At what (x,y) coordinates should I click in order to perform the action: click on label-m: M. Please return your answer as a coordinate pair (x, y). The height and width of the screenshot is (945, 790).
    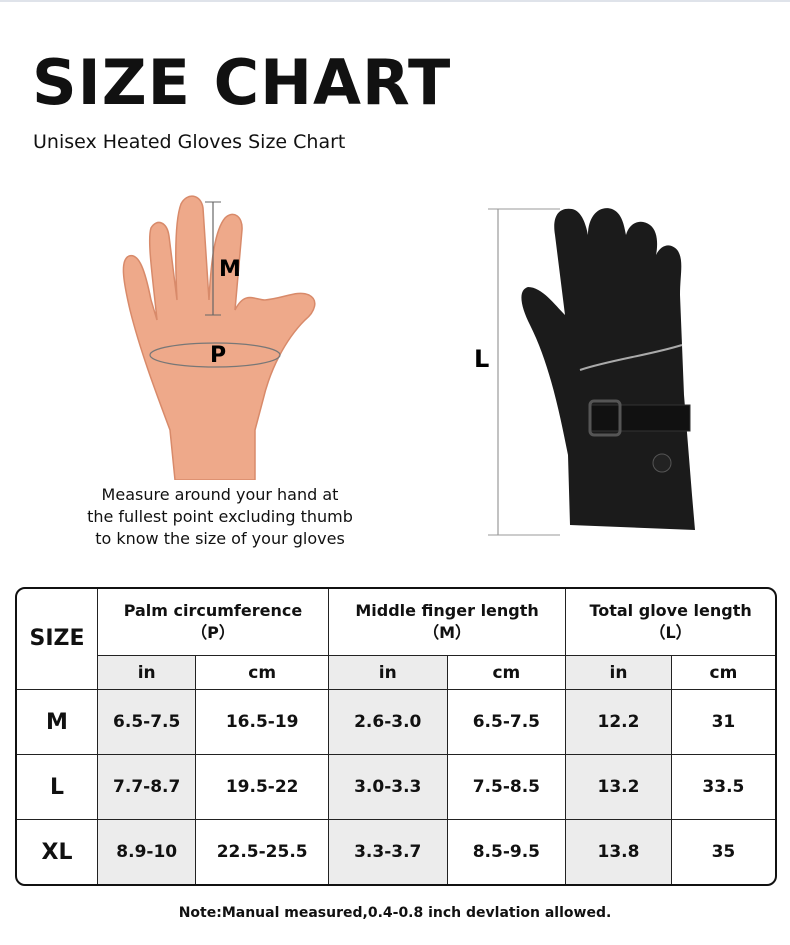
    Looking at the image, I should click on (230, 269).